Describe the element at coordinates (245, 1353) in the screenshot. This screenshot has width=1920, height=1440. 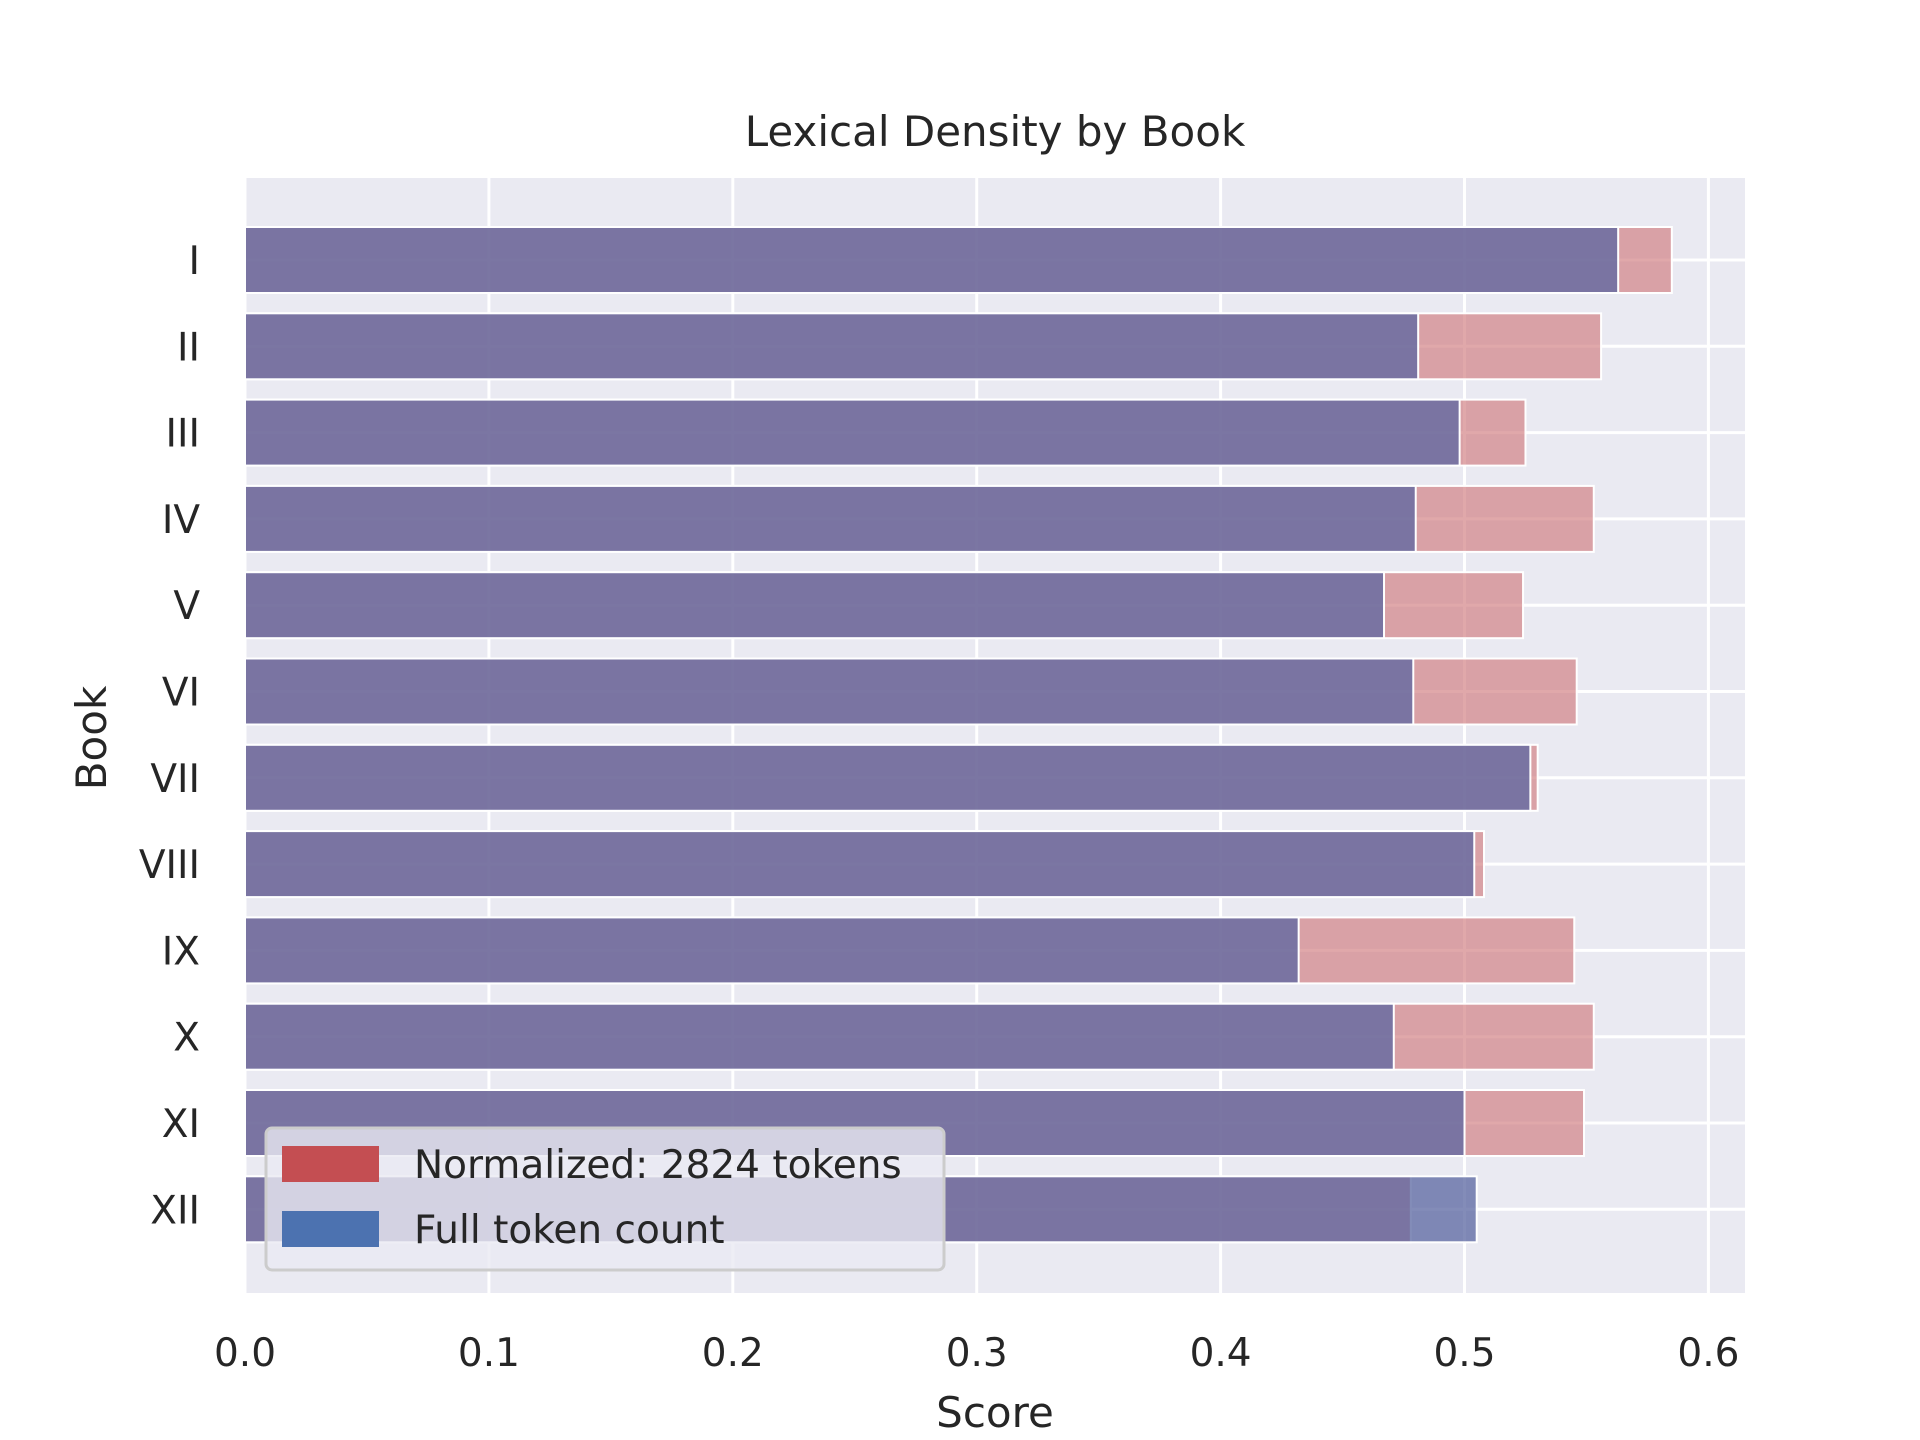
I see `x-tick-label: 0.0` at that location.